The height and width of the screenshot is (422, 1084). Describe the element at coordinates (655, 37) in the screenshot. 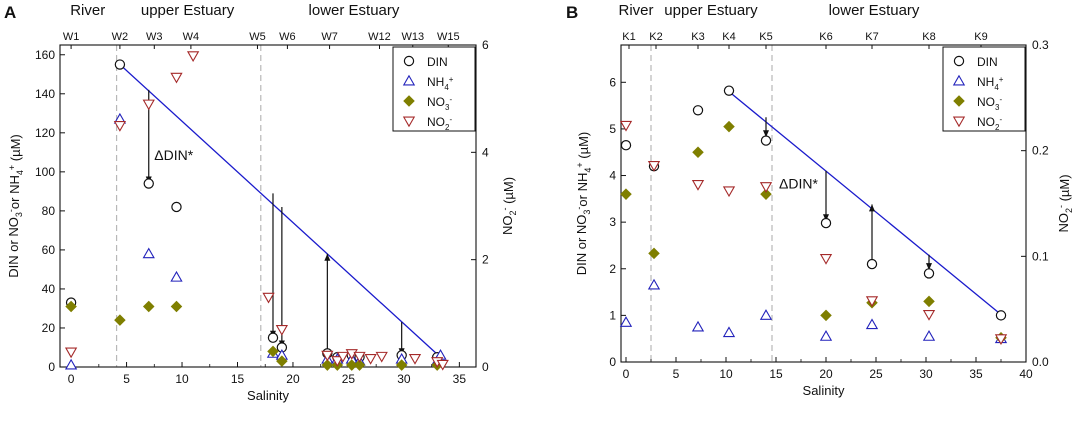

I see `station-label: K2` at that location.